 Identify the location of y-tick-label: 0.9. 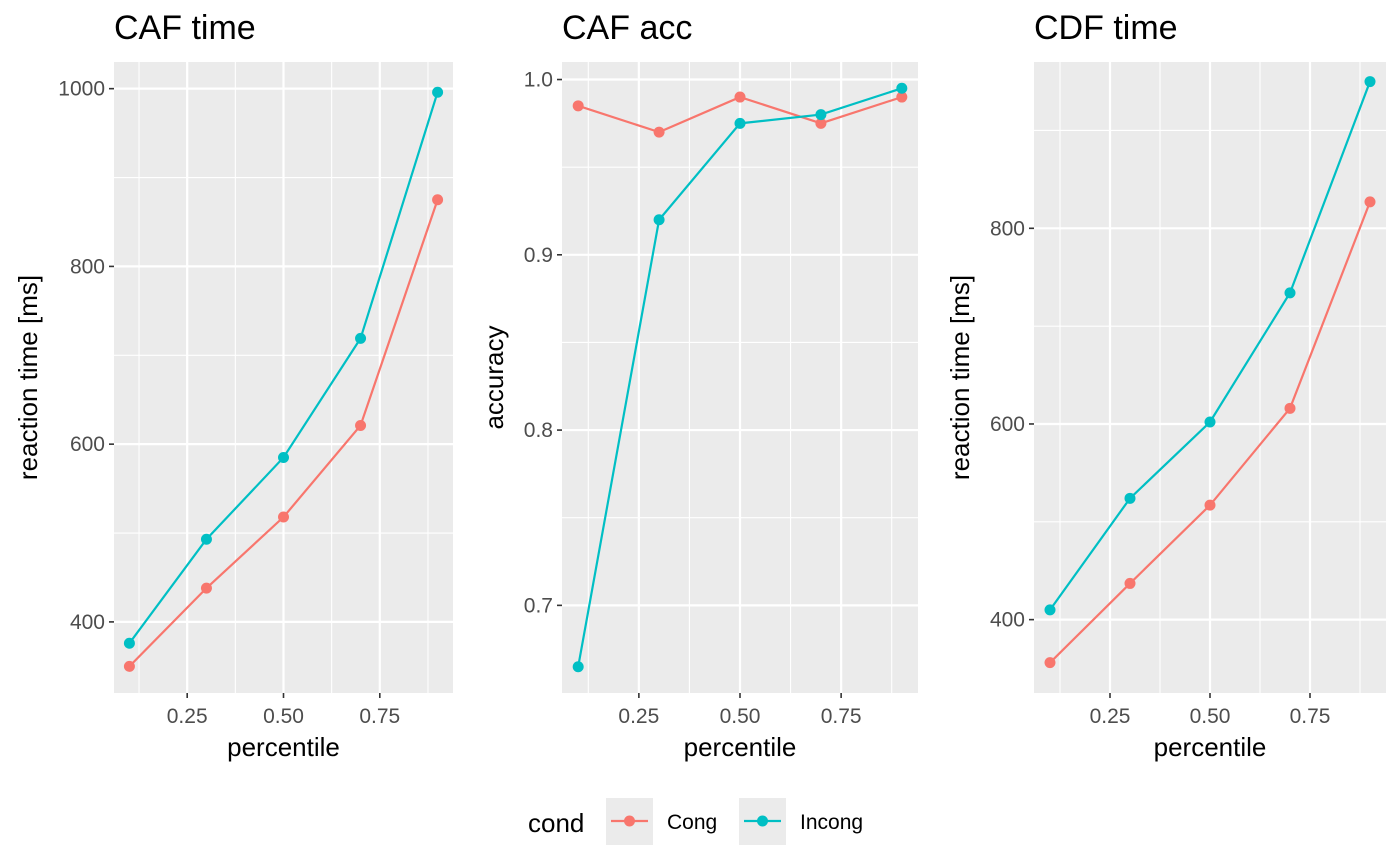
(538, 255).